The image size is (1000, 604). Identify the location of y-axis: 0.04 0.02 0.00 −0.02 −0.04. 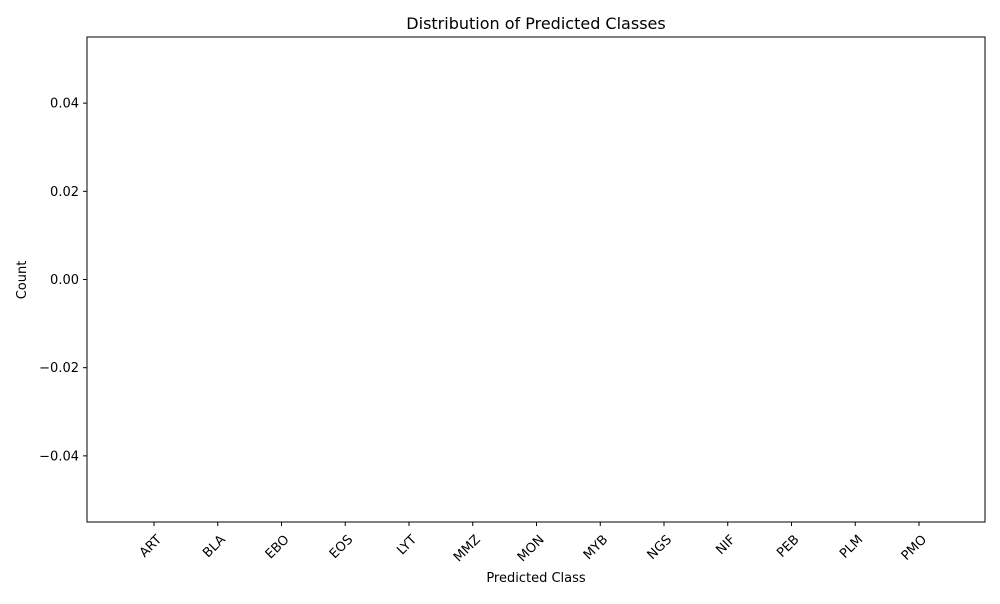
(63, 280).